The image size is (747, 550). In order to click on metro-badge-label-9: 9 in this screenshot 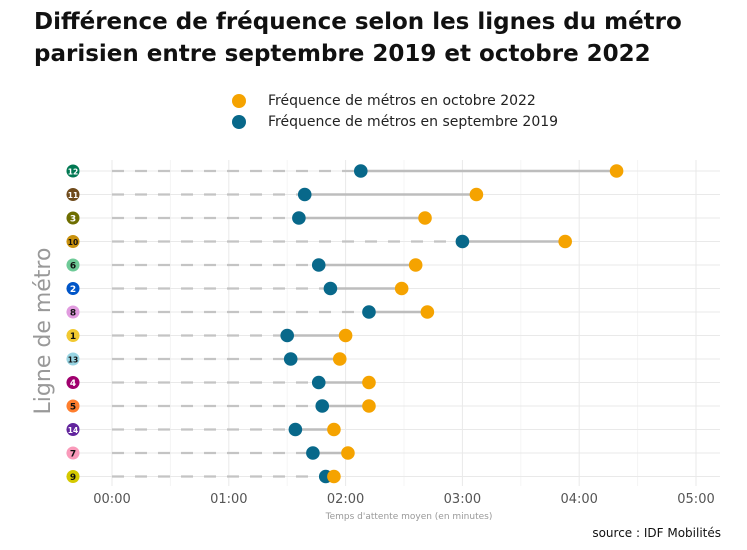, I will do `click(73, 478)`.